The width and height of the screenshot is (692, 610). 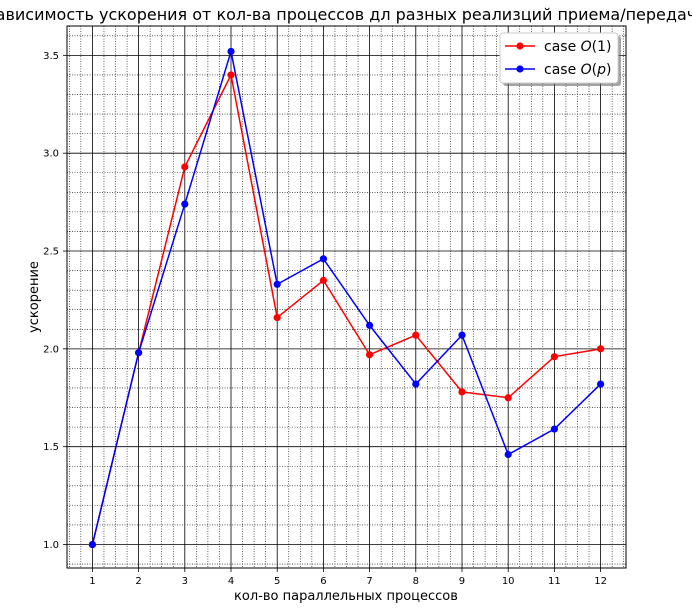 What do you see at coordinates (185, 581) in the screenshot?
I see `x-tick-label: 3` at bounding box center [185, 581].